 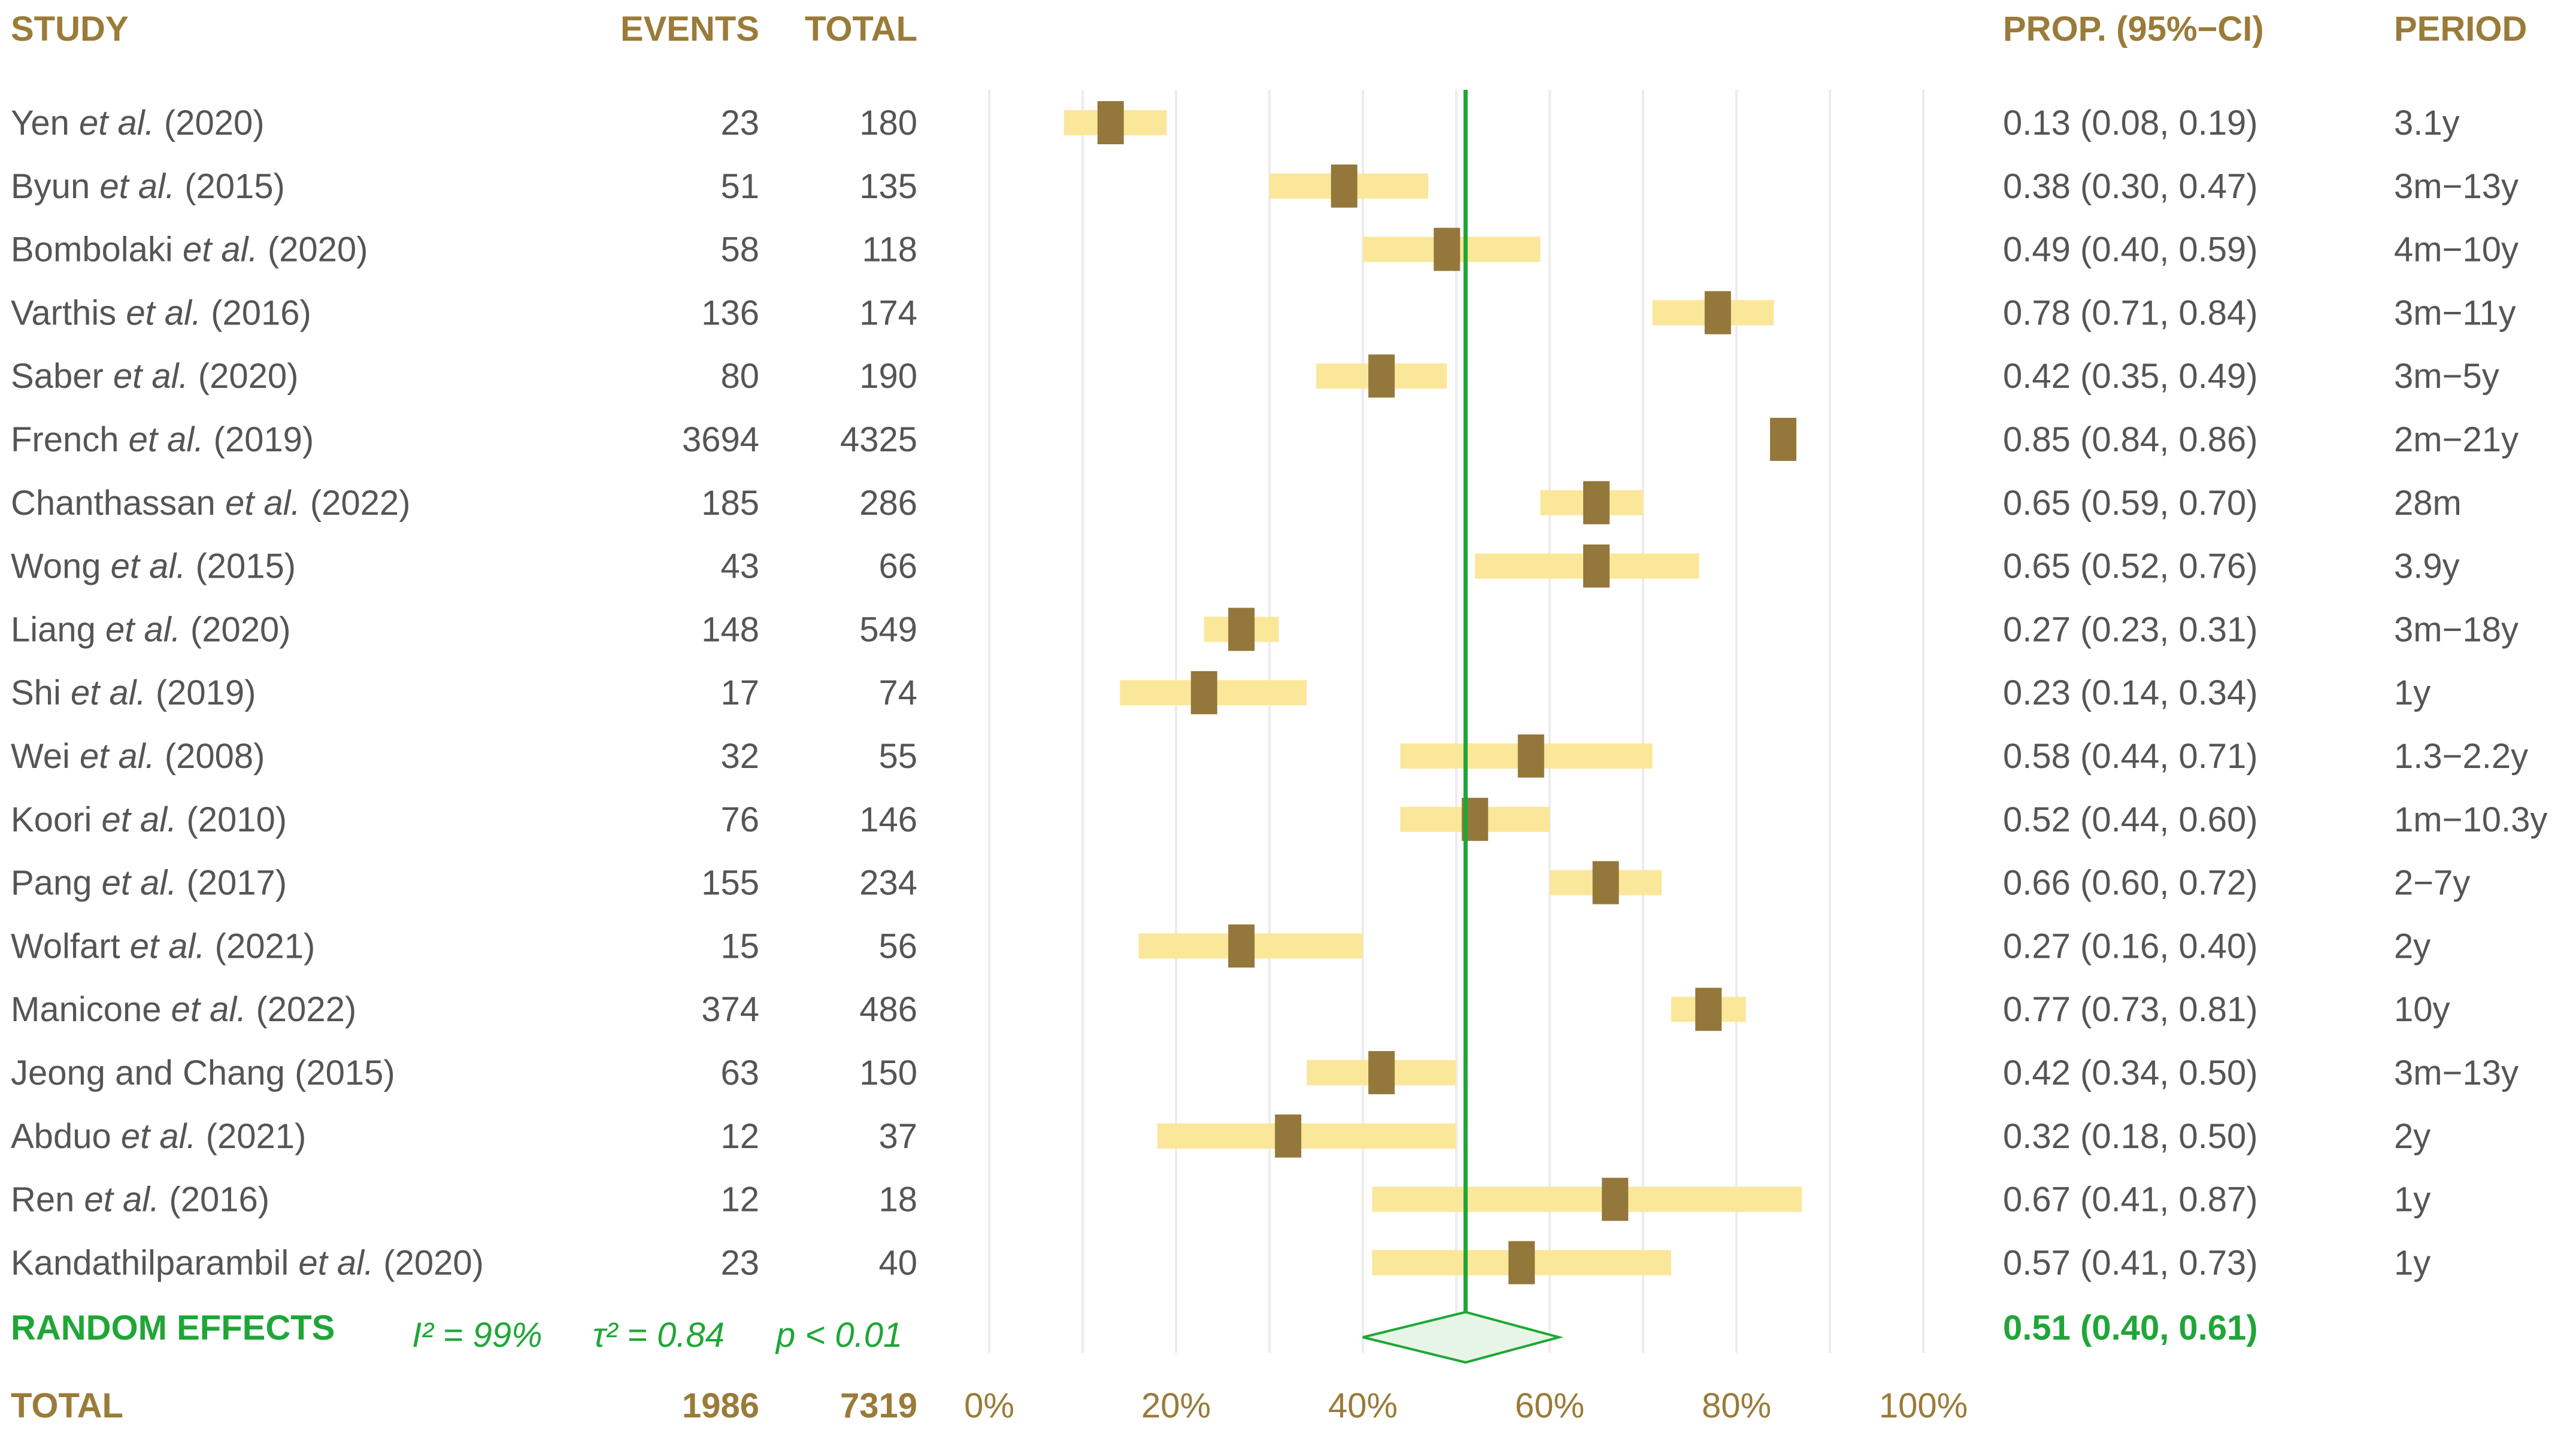 What do you see at coordinates (2460, 29) in the screenshot?
I see `header-period: PERIOD` at bounding box center [2460, 29].